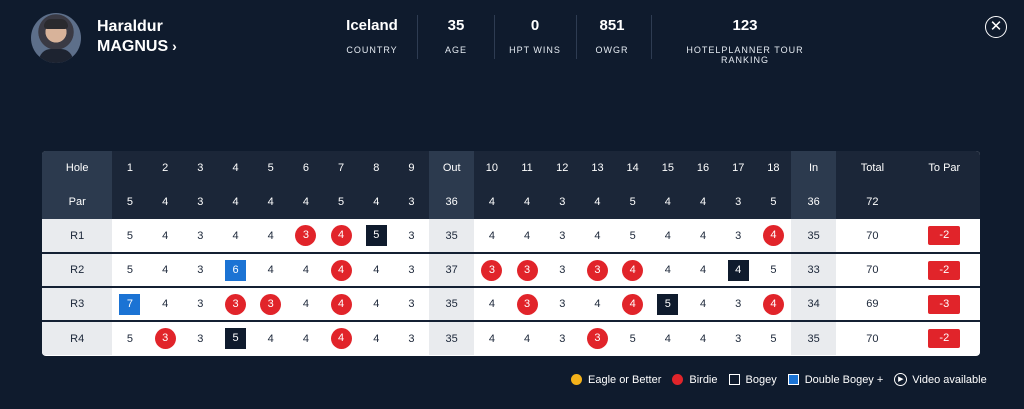  Describe the element at coordinates (77, 168) in the screenshot. I see `column-header: Hole` at that location.